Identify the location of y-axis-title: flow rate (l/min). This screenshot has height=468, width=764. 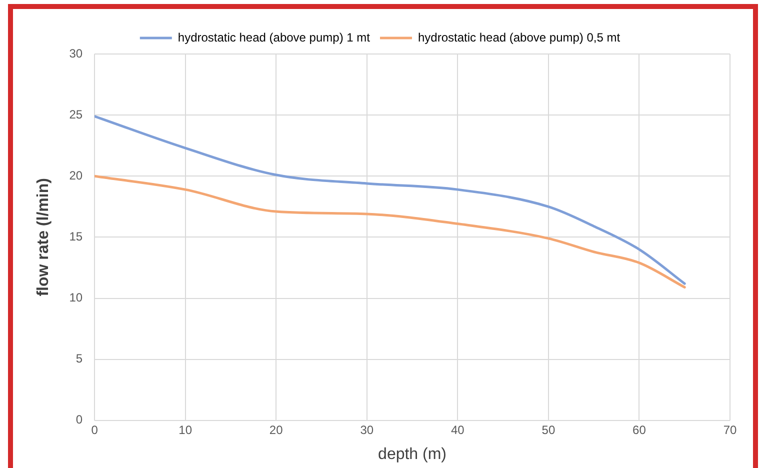
(43, 237).